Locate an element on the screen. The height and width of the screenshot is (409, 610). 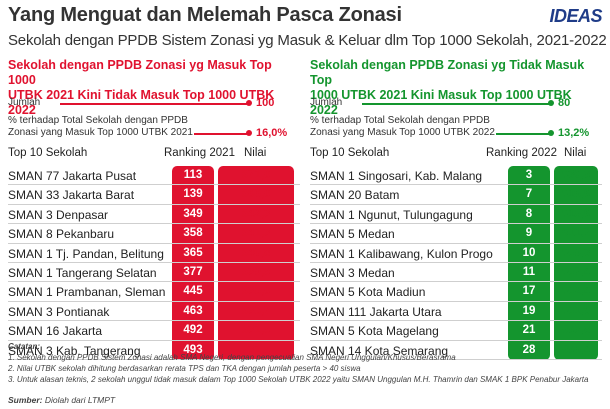
table-row: SMAN 1 Tj. Pandan, Belitung 365 540,8 is located at coordinates (154, 253).